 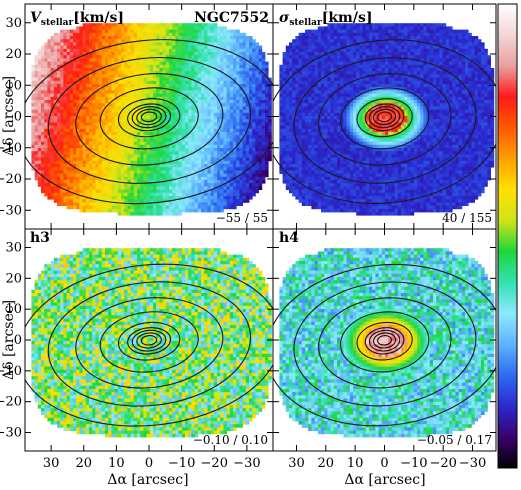 What do you see at coordinates (147, 480) in the screenshot?
I see `xlabel-left: Δα [arcsec]` at bounding box center [147, 480].